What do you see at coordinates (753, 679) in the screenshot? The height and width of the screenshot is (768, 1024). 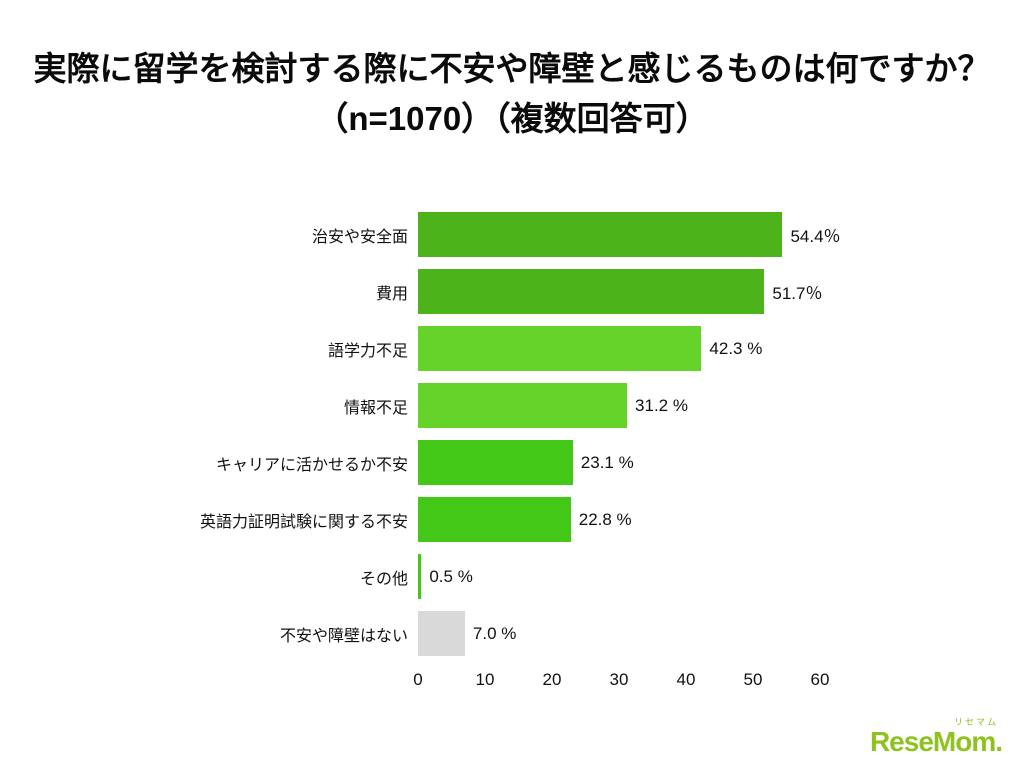 I see `x-axis-tick: 50` at bounding box center [753, 679].